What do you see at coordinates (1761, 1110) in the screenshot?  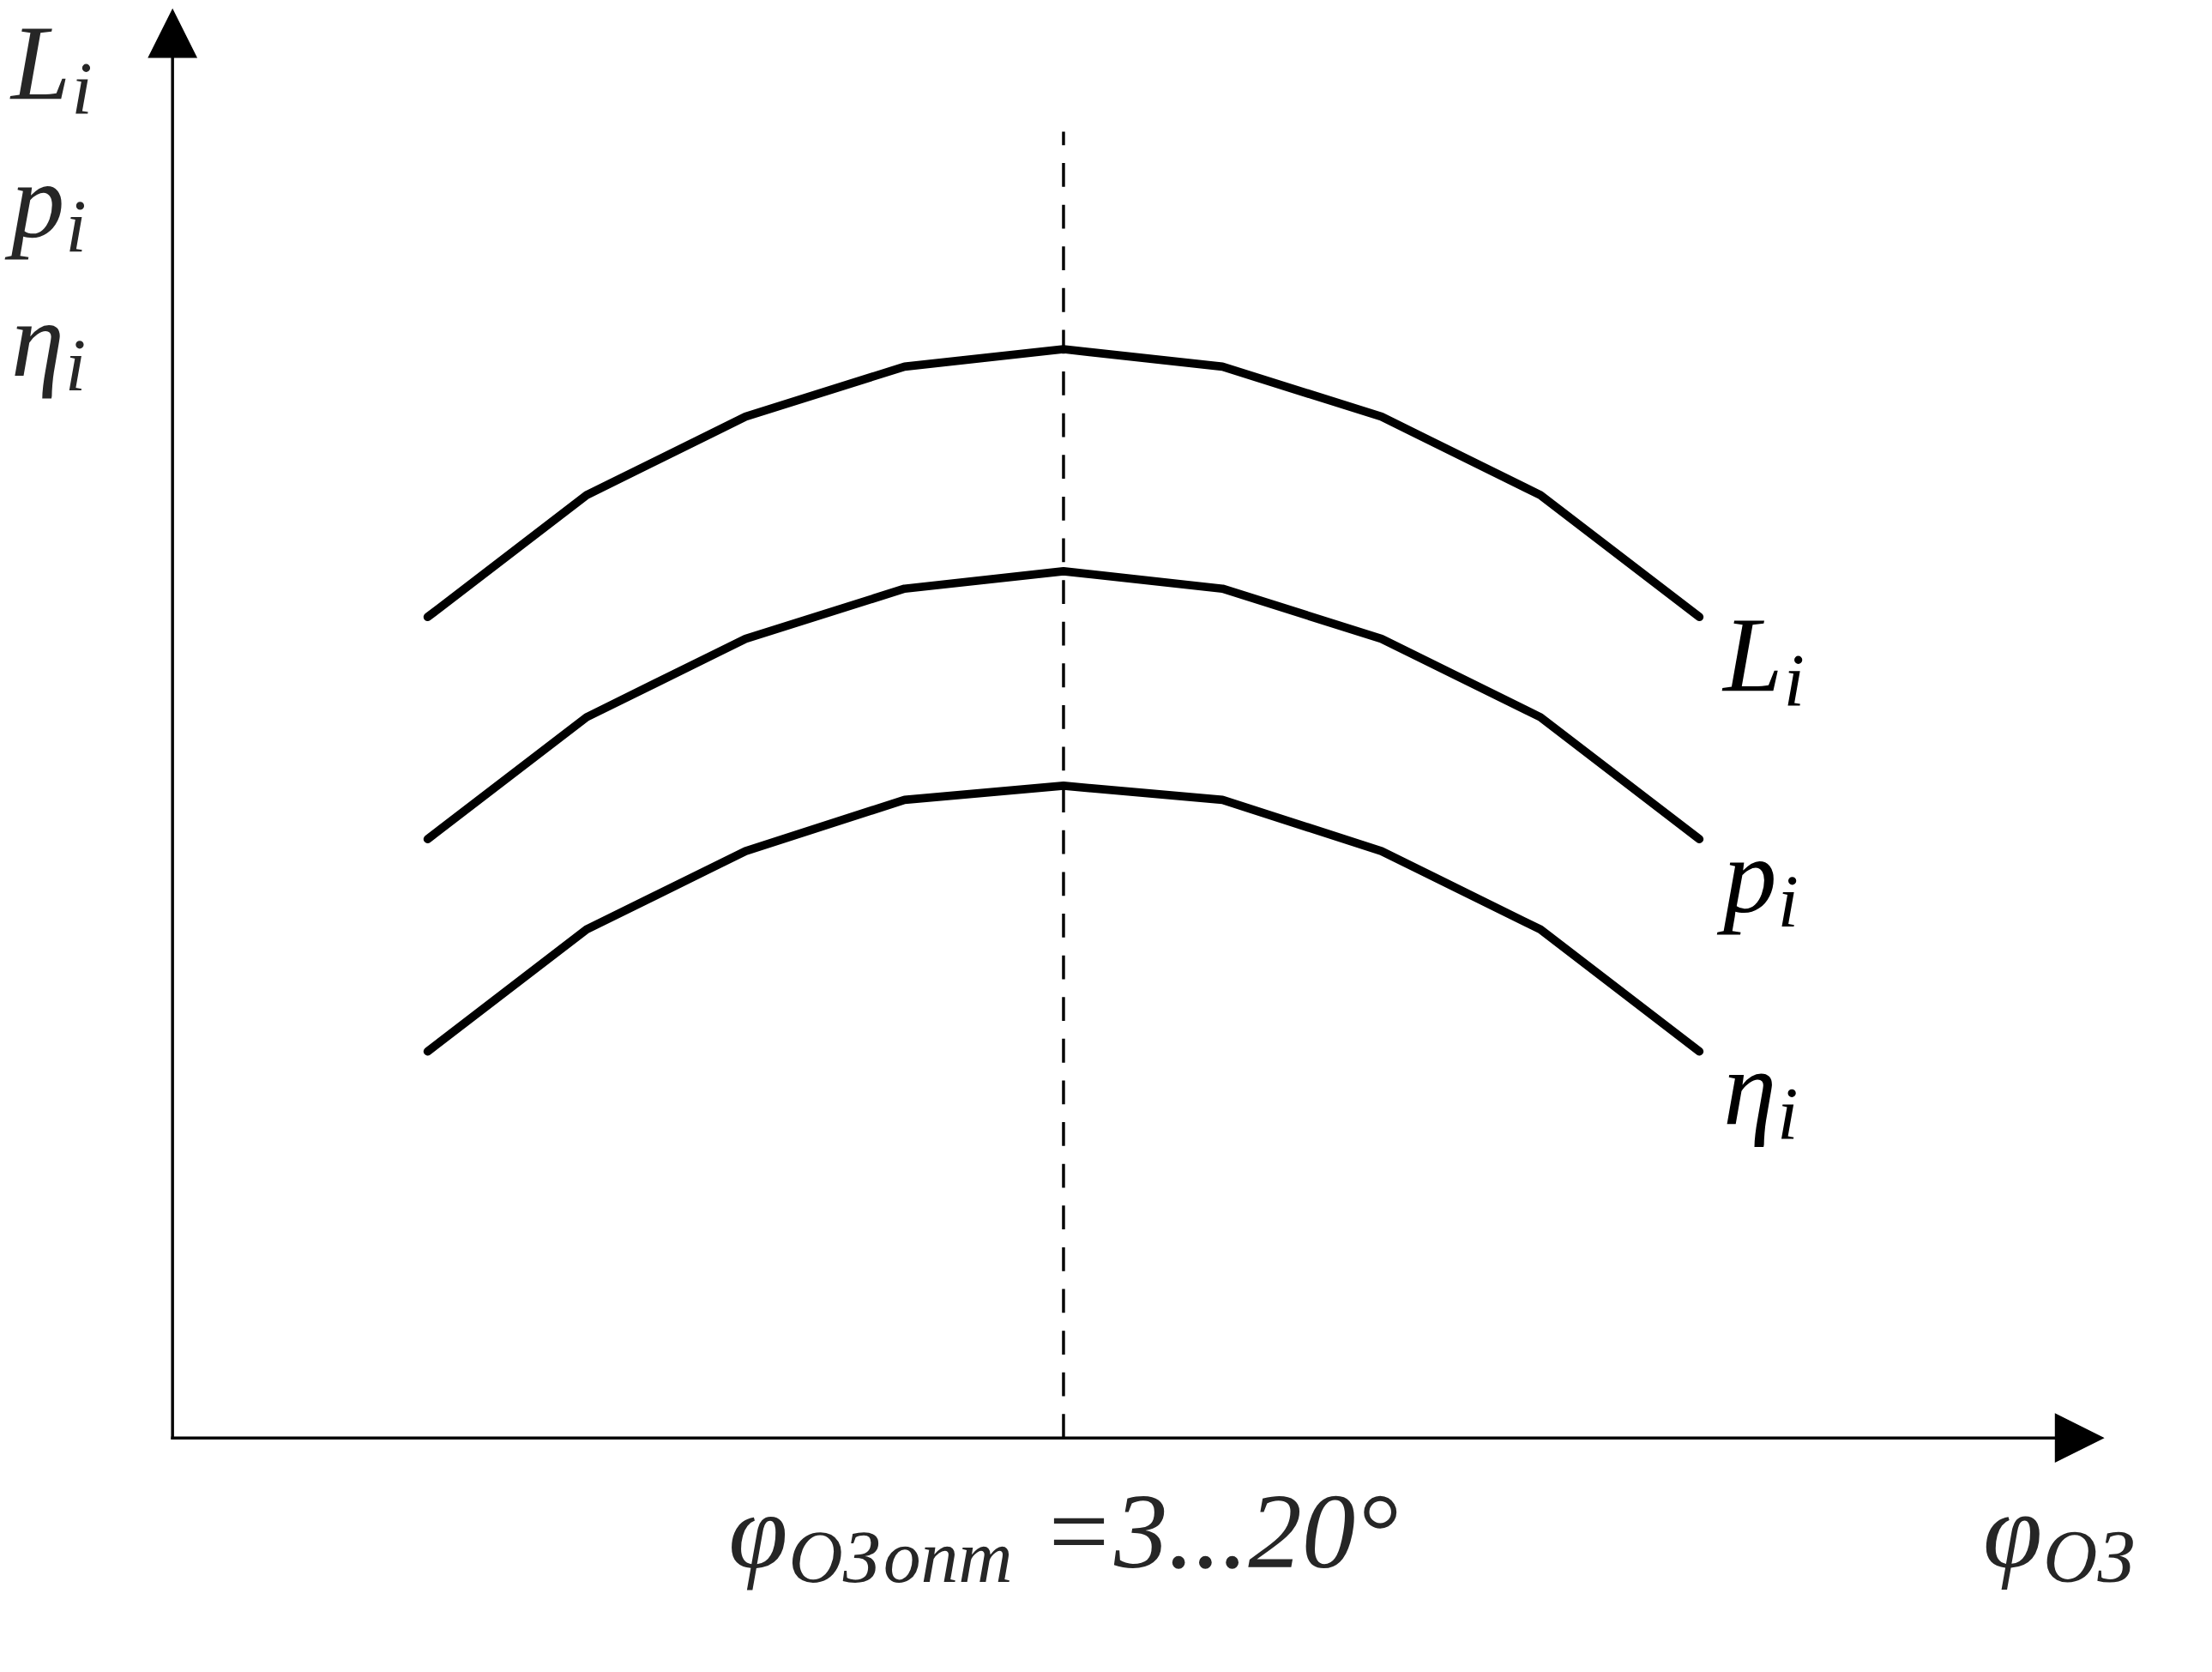 I see `series-label: η$_{i}$` at bounding box center [1761, 1110].